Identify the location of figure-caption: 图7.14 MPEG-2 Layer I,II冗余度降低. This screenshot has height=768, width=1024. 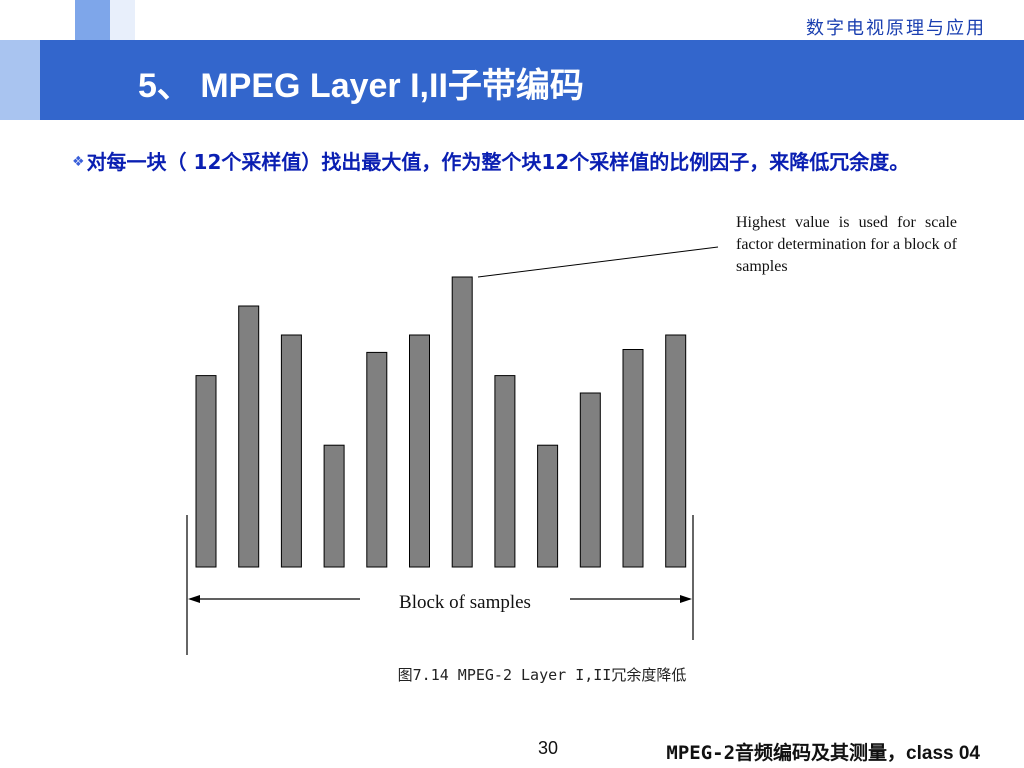
(542, 675).